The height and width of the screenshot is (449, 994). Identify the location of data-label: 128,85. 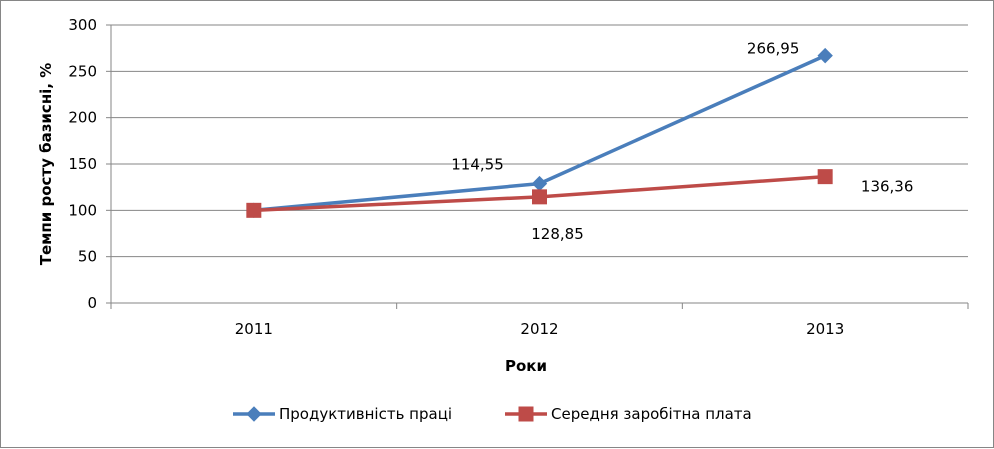
(557, 234).